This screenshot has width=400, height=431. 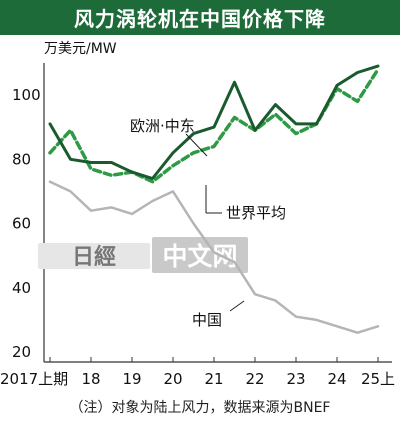 What do you see at coordinates (256, 213) in the screenshot?
I see `series-label-world: 世界平均` at bounding box center [256, 213].